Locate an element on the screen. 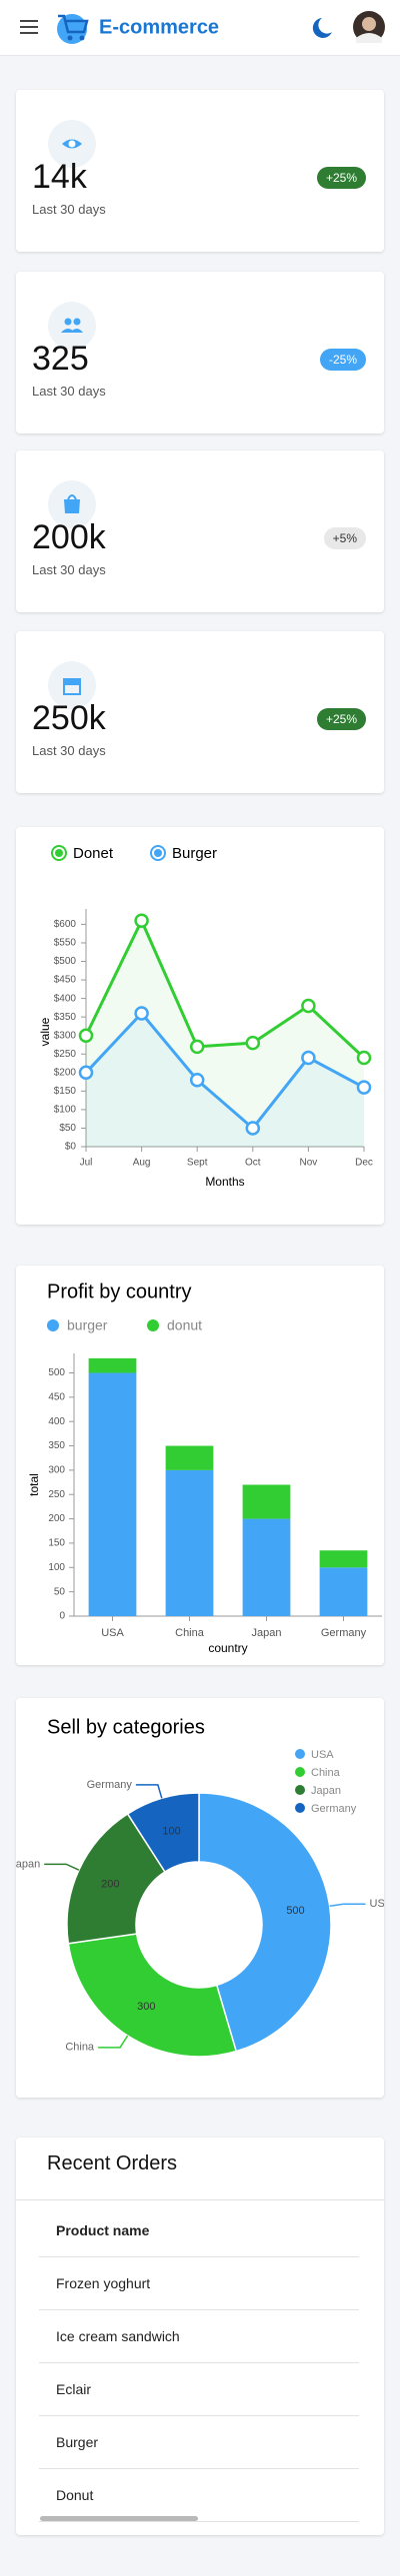 This screenshot has height=2576, width=400. x-tick-label: Germany is located at coordinates (344, 1633).